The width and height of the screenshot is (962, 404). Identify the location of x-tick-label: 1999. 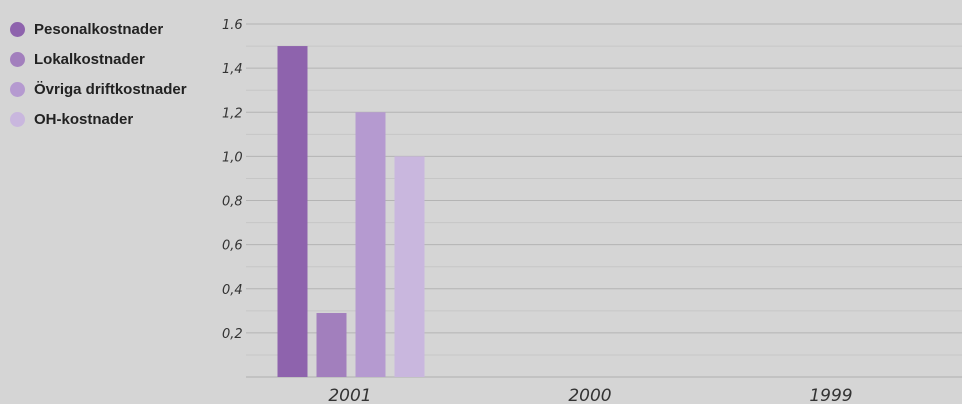
(830, 395).